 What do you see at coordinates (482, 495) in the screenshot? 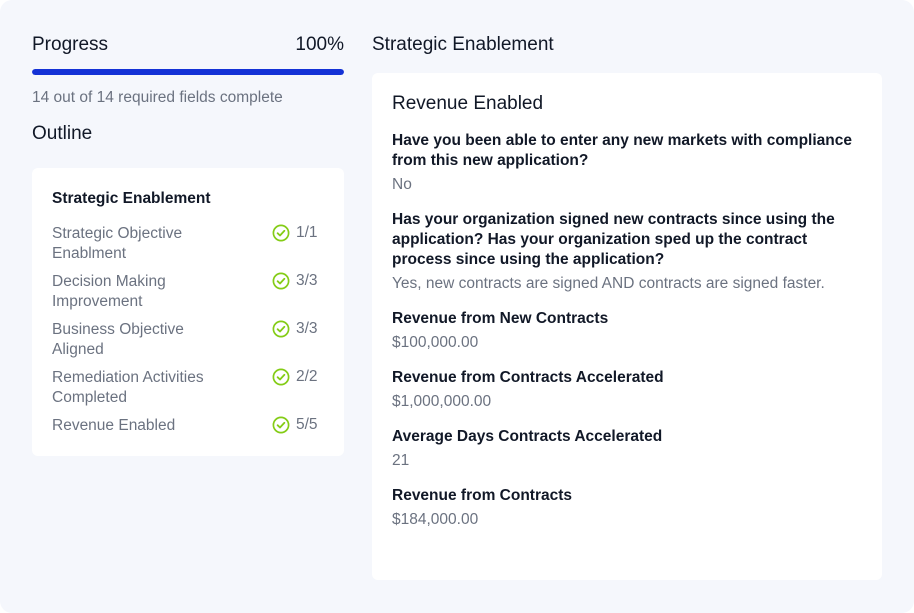
I see `question-text: Revenue from Contracts` at bounding box center [482, 495].